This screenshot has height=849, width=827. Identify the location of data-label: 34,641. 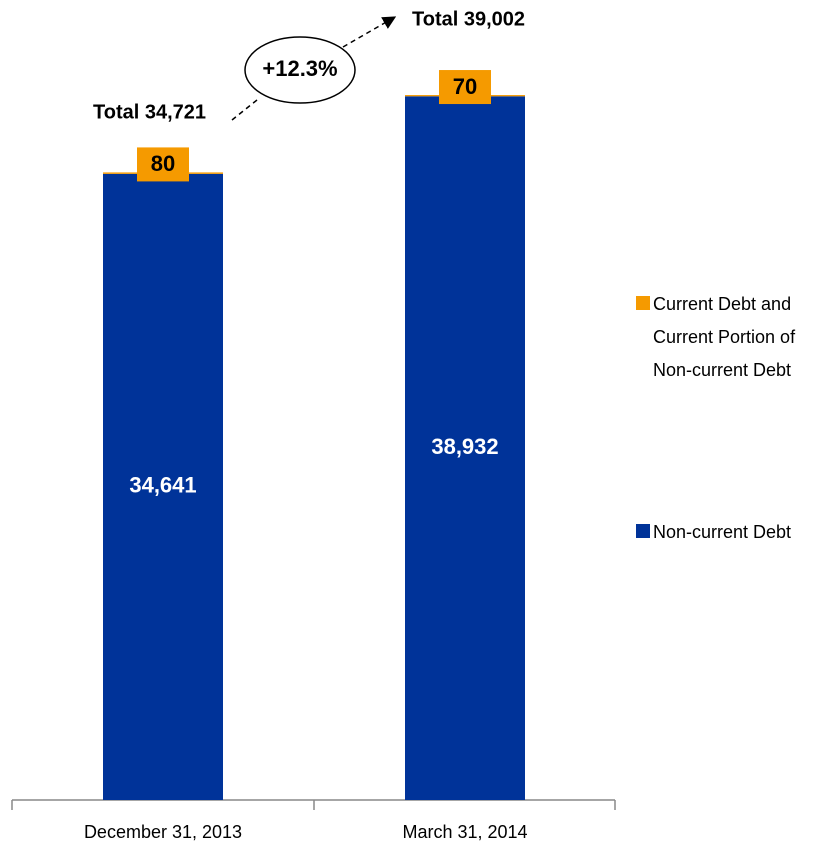
(162, 485).